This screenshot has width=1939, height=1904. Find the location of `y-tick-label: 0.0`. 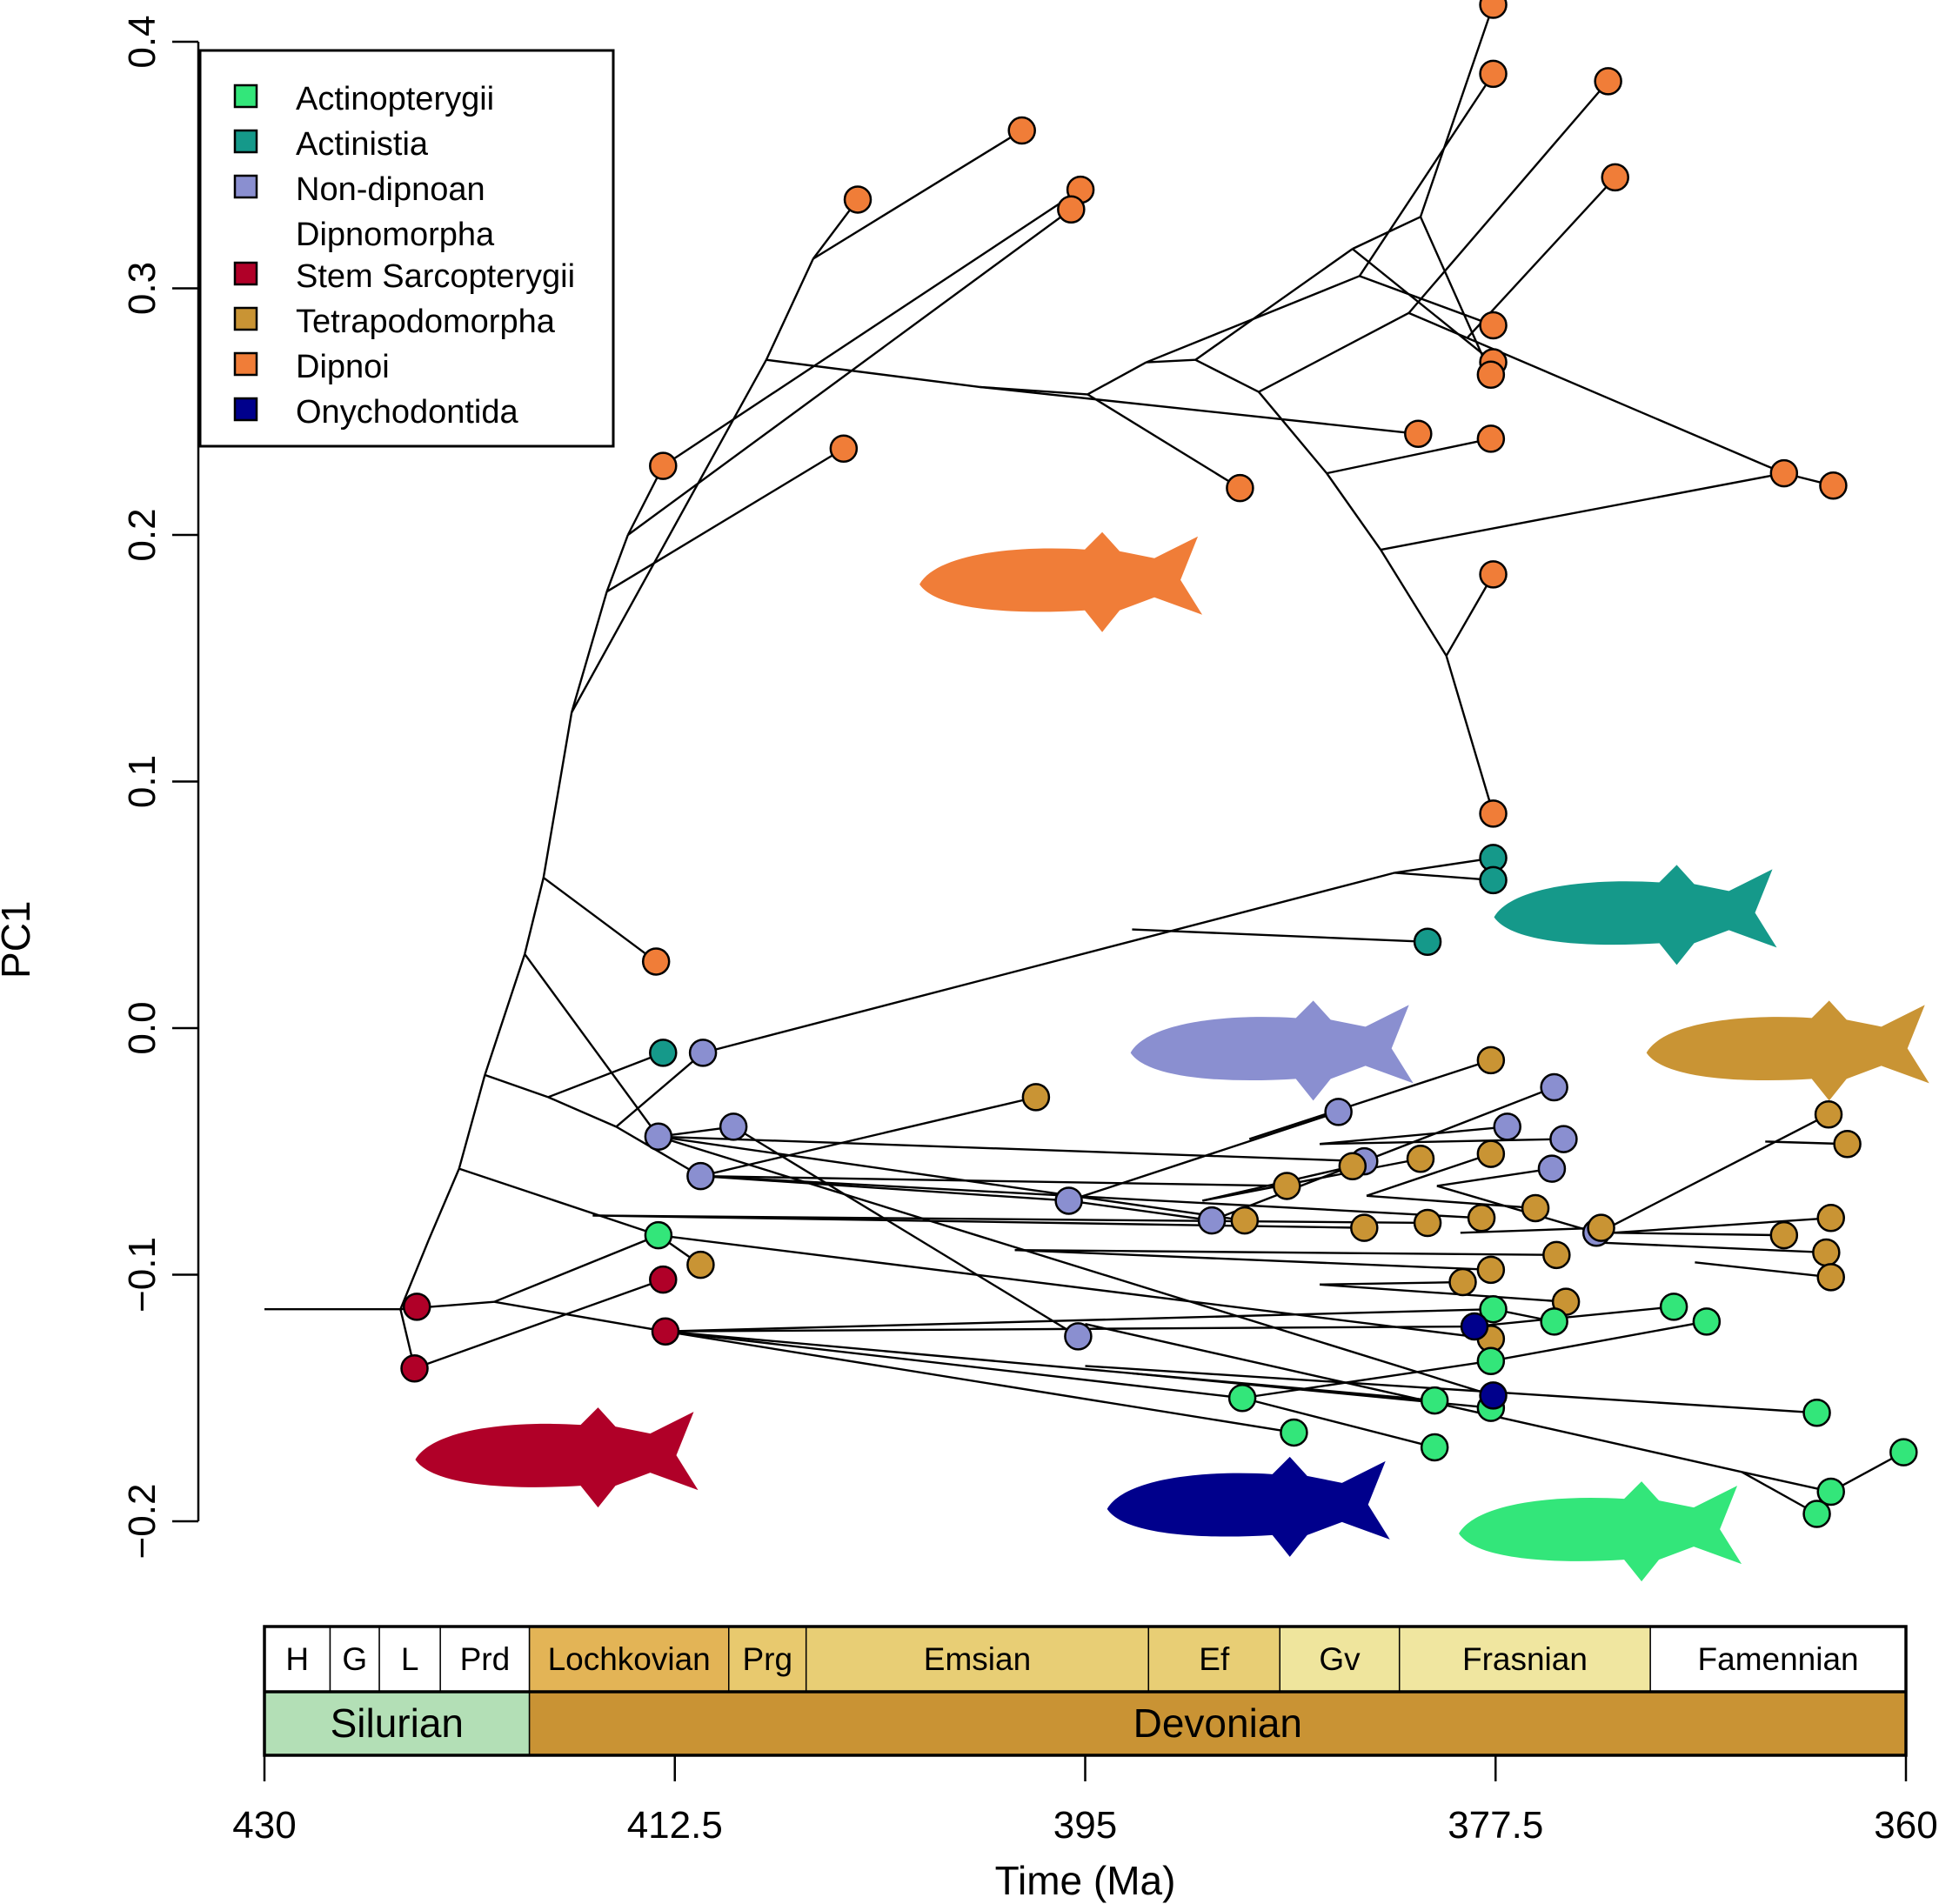

y-tick-label: 0.0 is located at coordinates (143, 1027).